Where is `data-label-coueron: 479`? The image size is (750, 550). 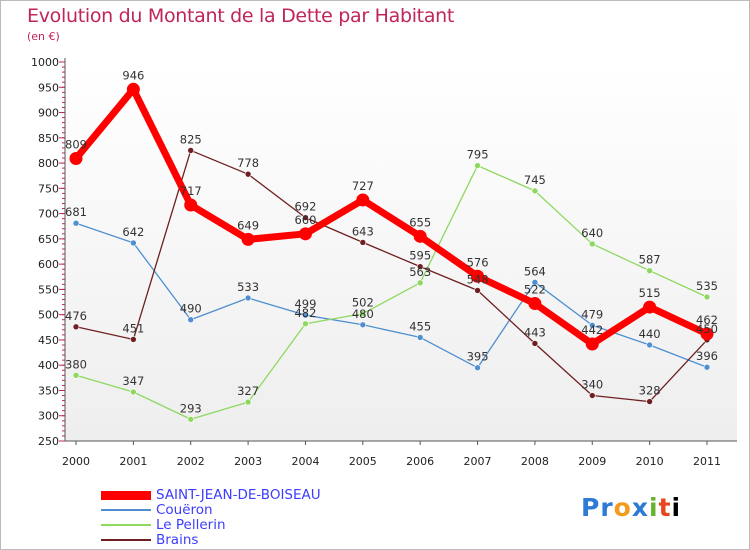 data-label-coueron: 479 is located at coordinates (592, 314).